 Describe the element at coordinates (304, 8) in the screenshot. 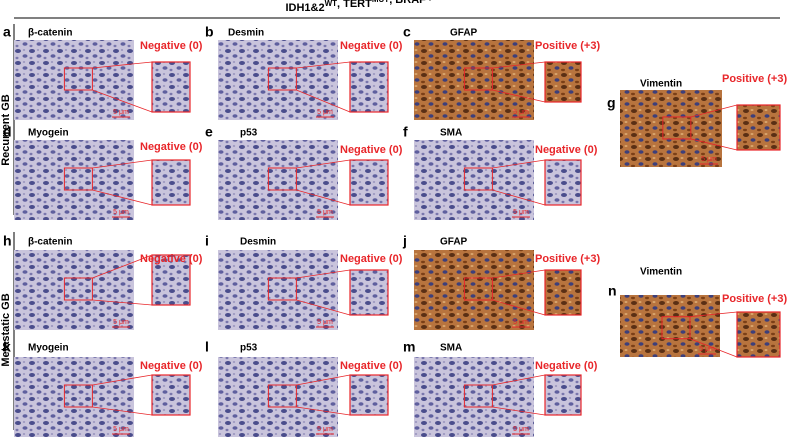

I see `title-text: IDH1&2` at that location.